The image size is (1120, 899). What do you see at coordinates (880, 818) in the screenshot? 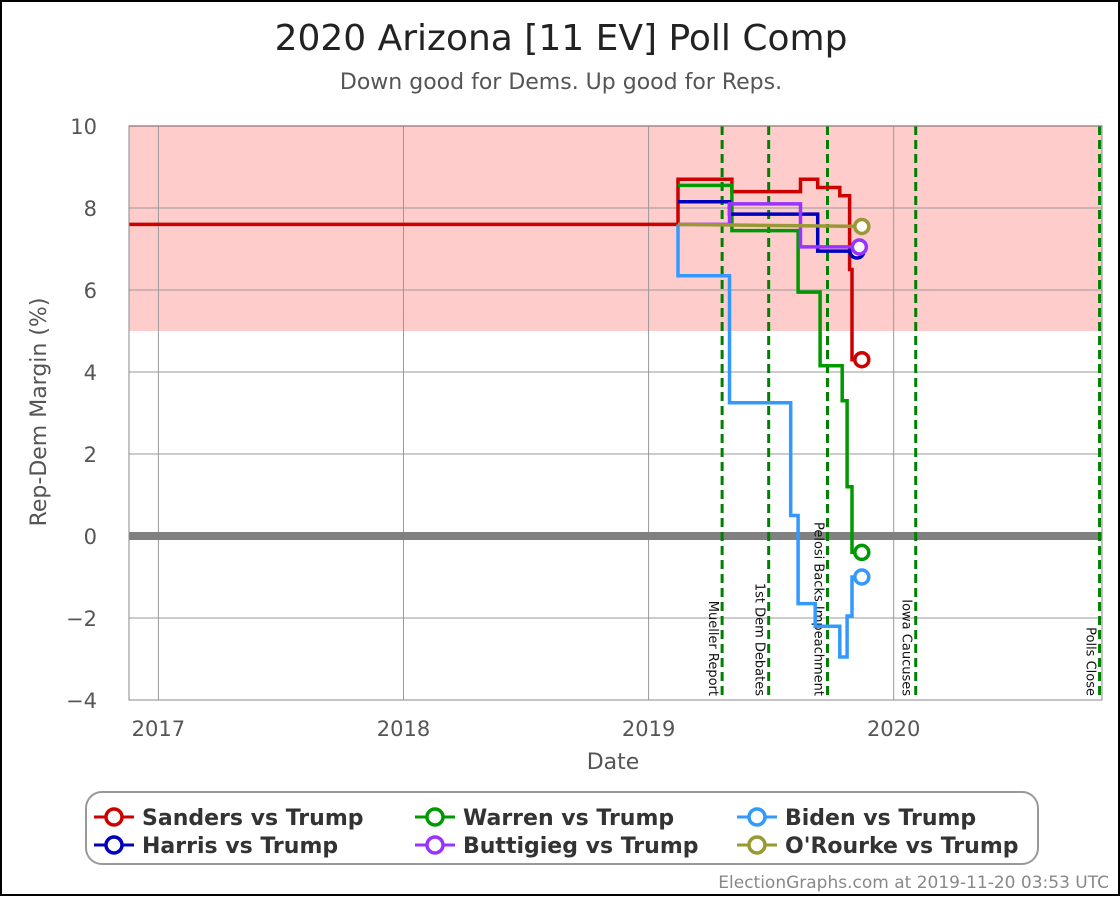
I see `legend-entry-label: Biden vs Trump` at bounding box center [880, 818].